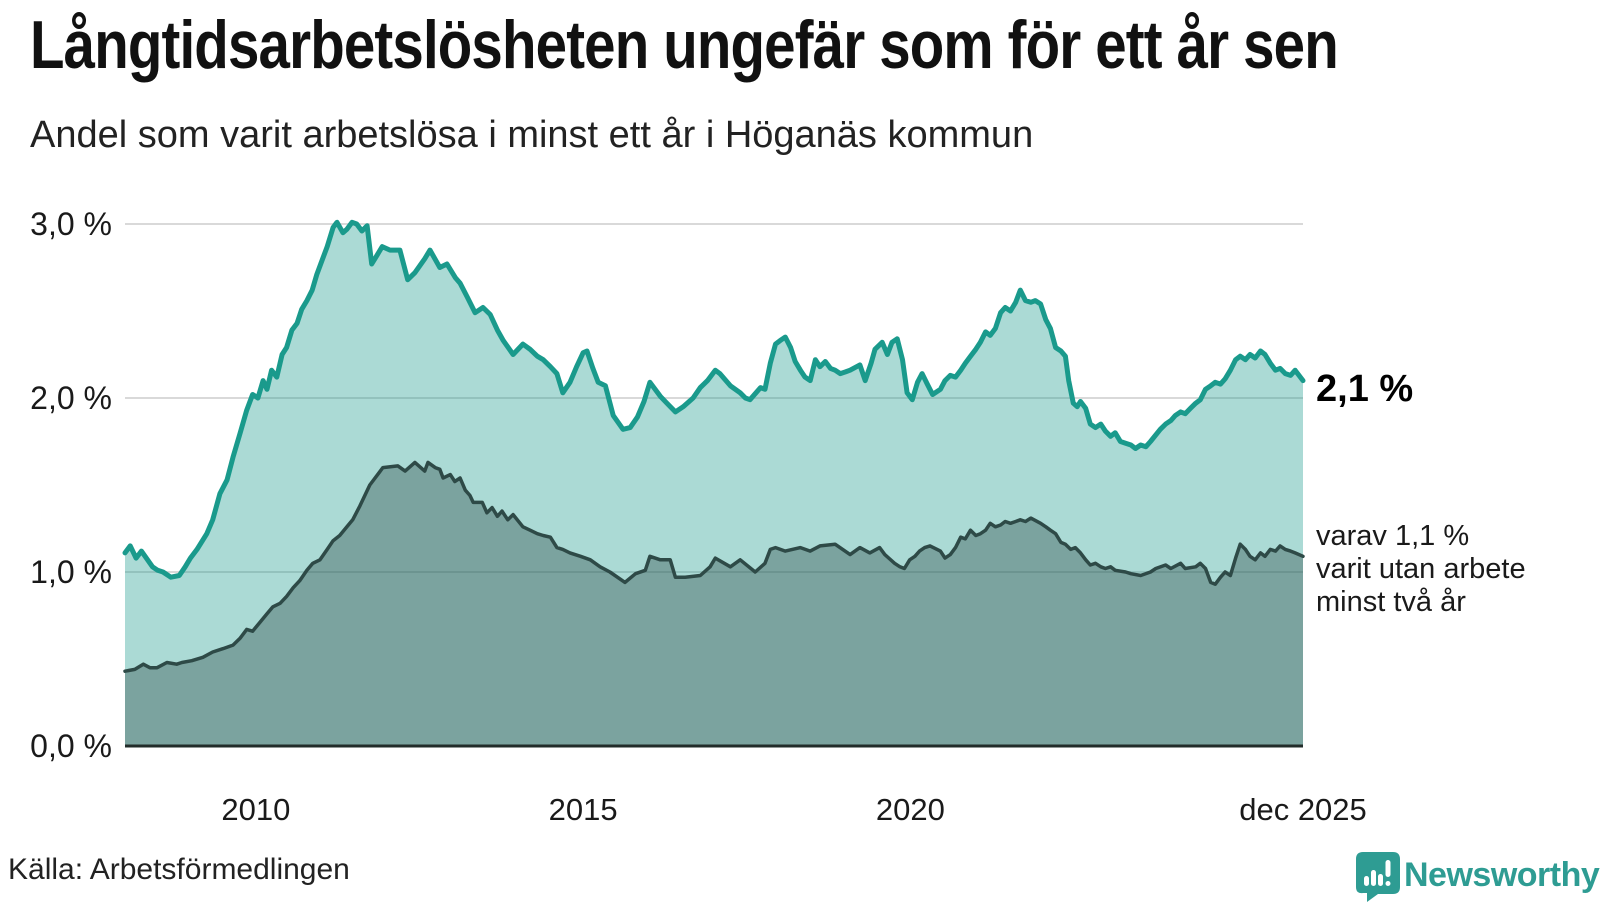  Describe the element at coordinates (583, 809) in the screenshot. I see `x-tick-label: 2015` at that location.